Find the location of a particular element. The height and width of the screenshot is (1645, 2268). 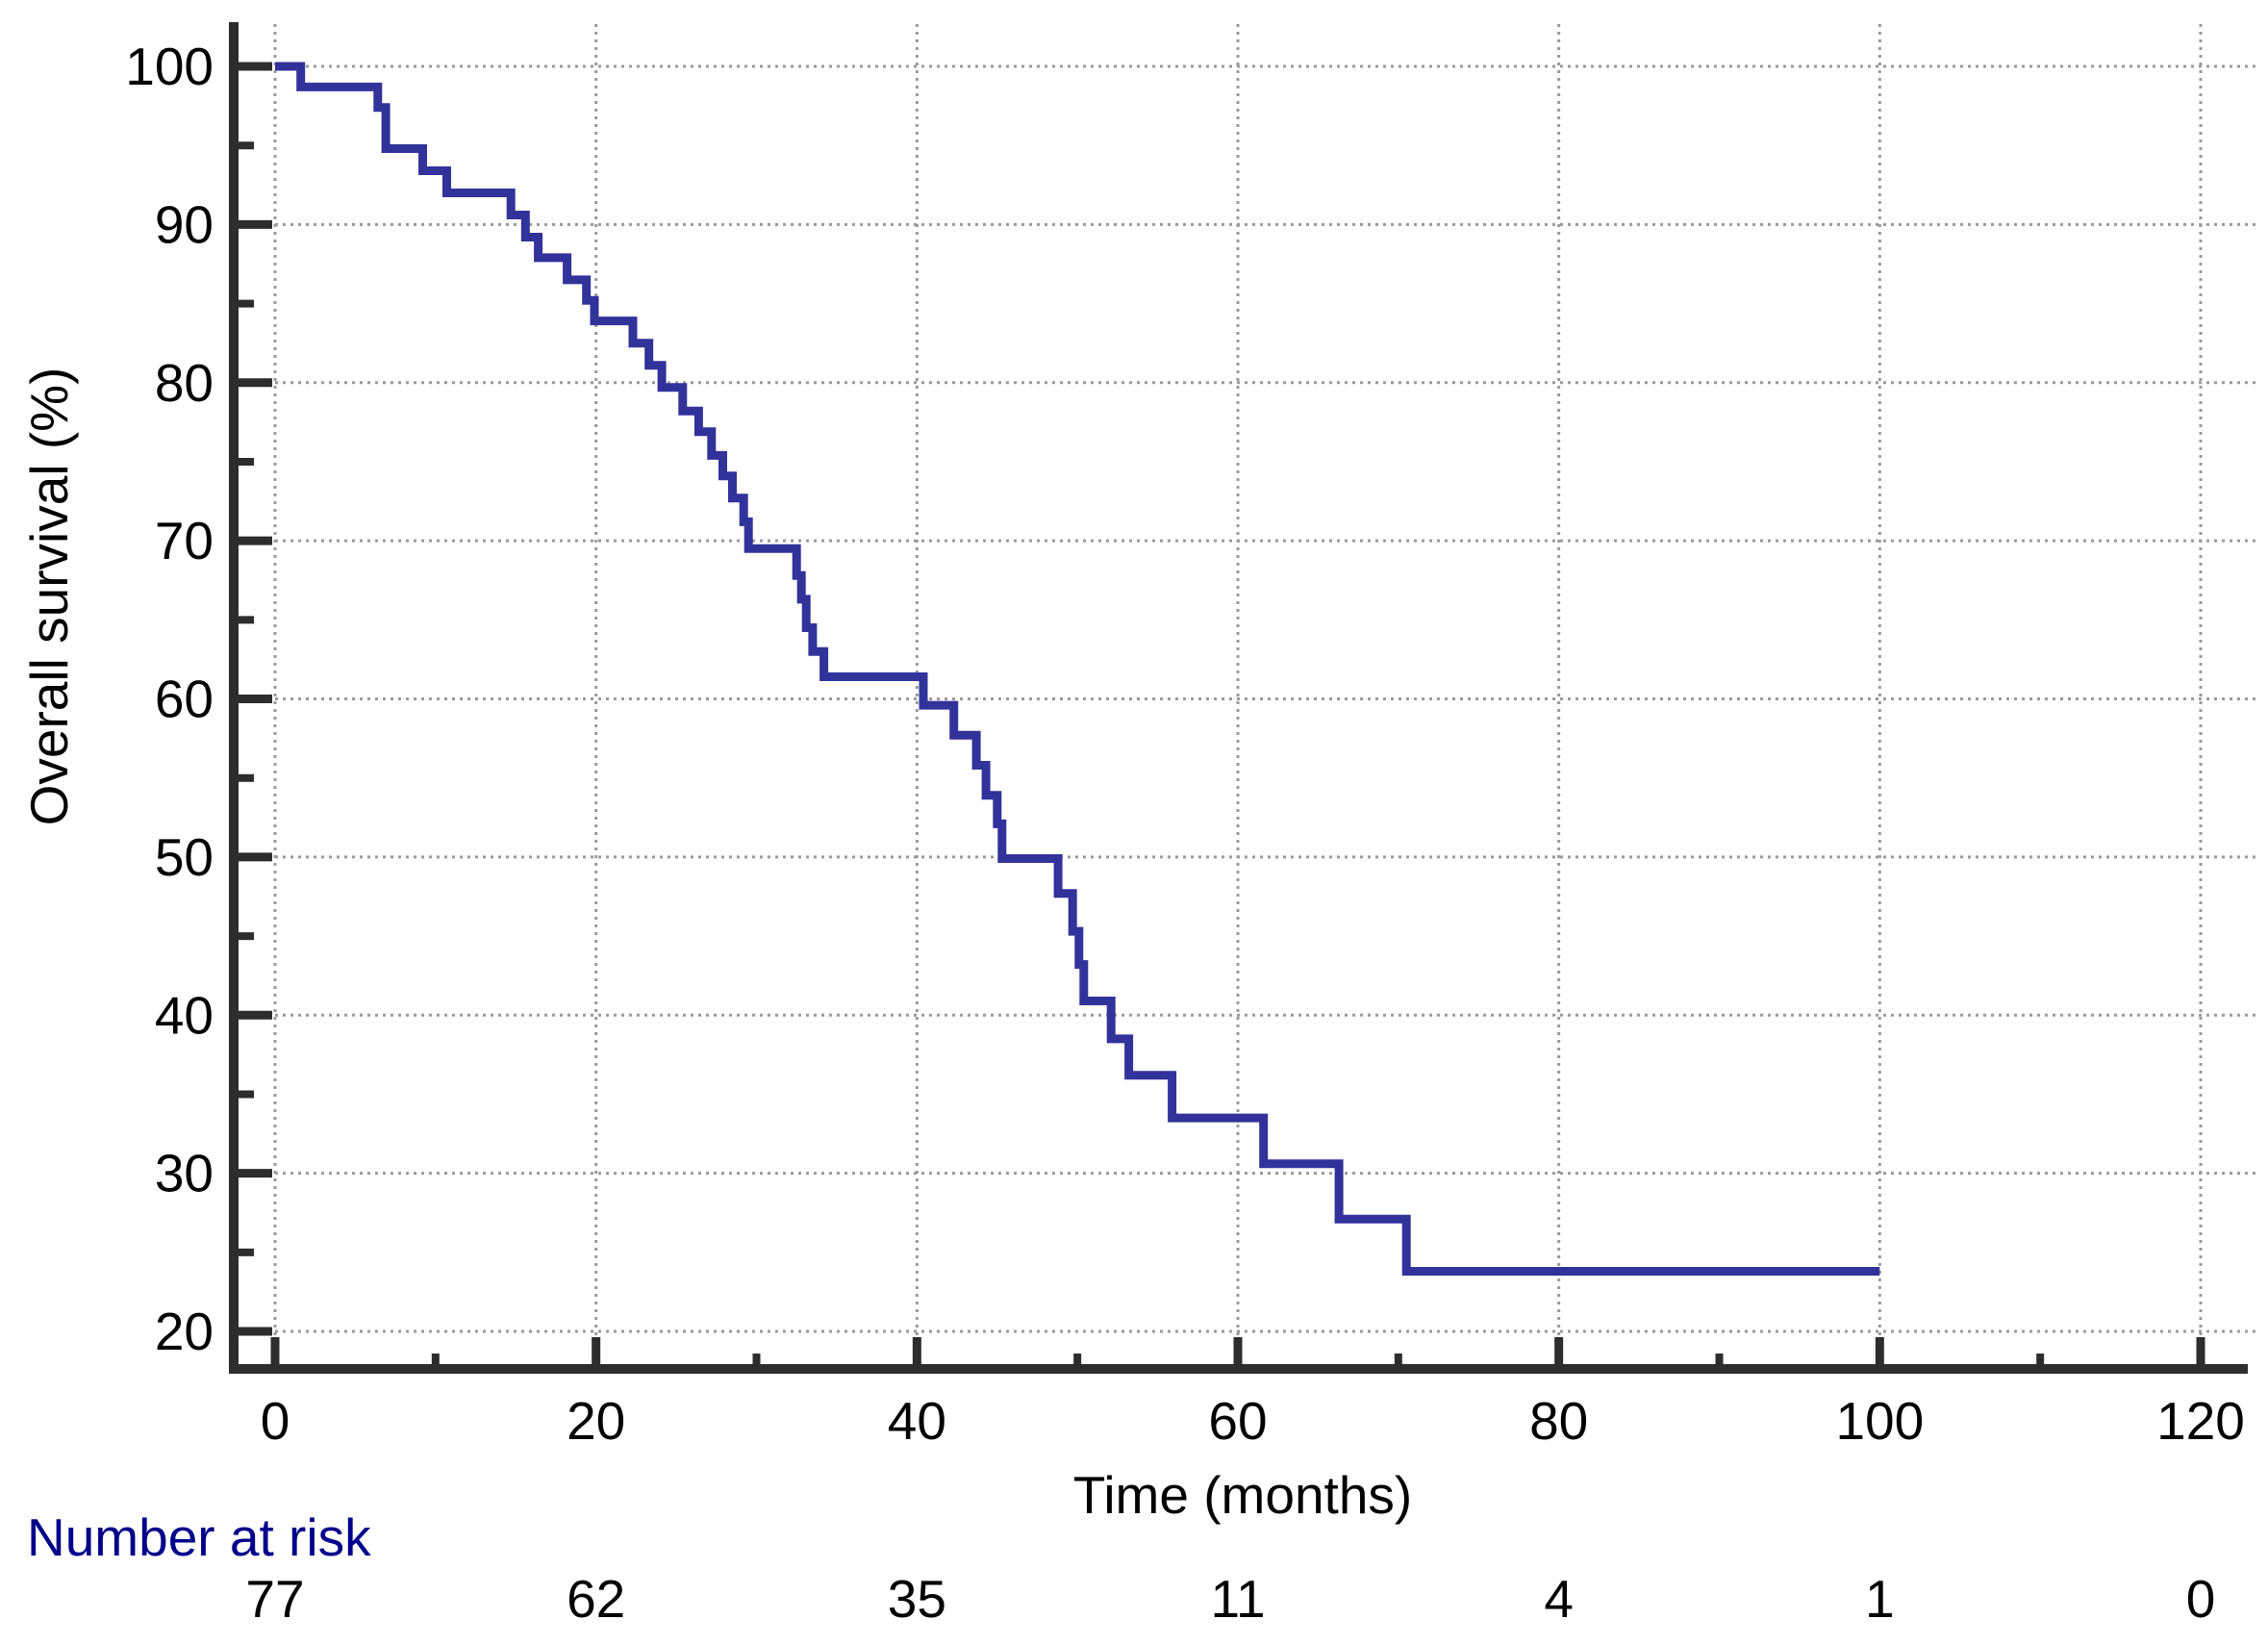

x-tick-label: 120 is located at coordinates (2201, 1421).